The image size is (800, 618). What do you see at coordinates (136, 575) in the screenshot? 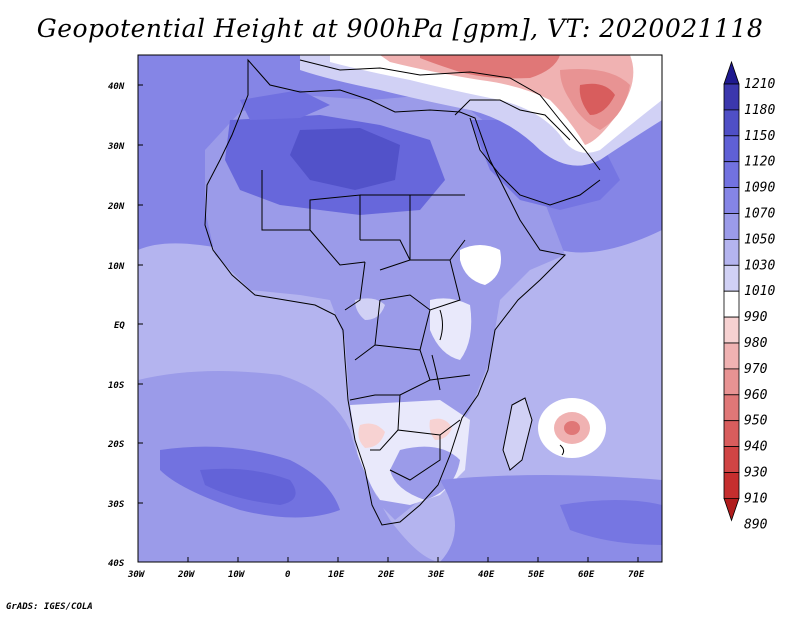
I see `x-tick-label: 30W` at bounding box center [136, 575].